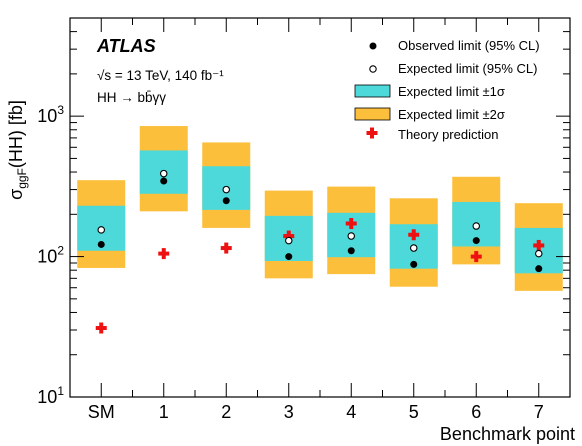 The image size is (582, 446). What do you see at coordinates (539, 412) in the screenshot?
I see `x-tick-label-7: 7` at bounding box center [539, 412].